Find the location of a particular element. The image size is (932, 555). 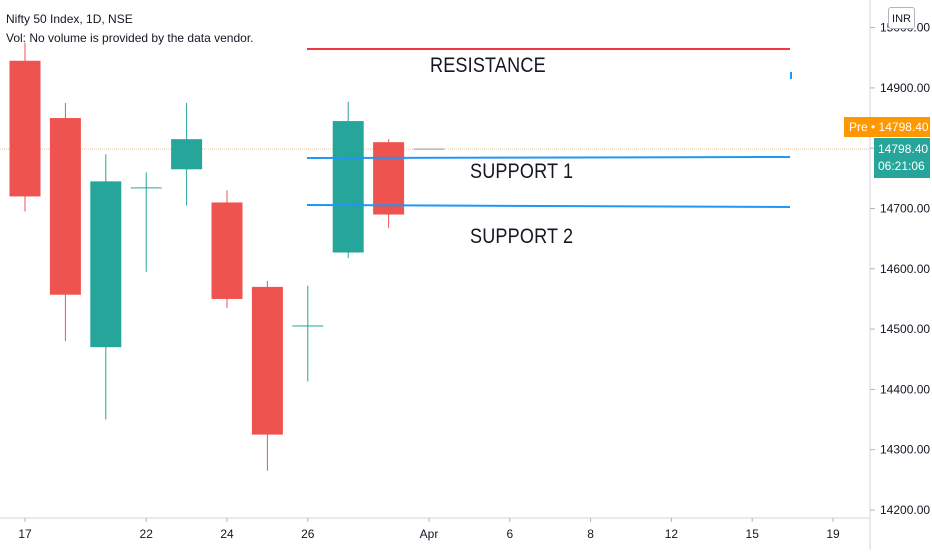

x-tick-label: 17 is located at coordinates (25, 534).